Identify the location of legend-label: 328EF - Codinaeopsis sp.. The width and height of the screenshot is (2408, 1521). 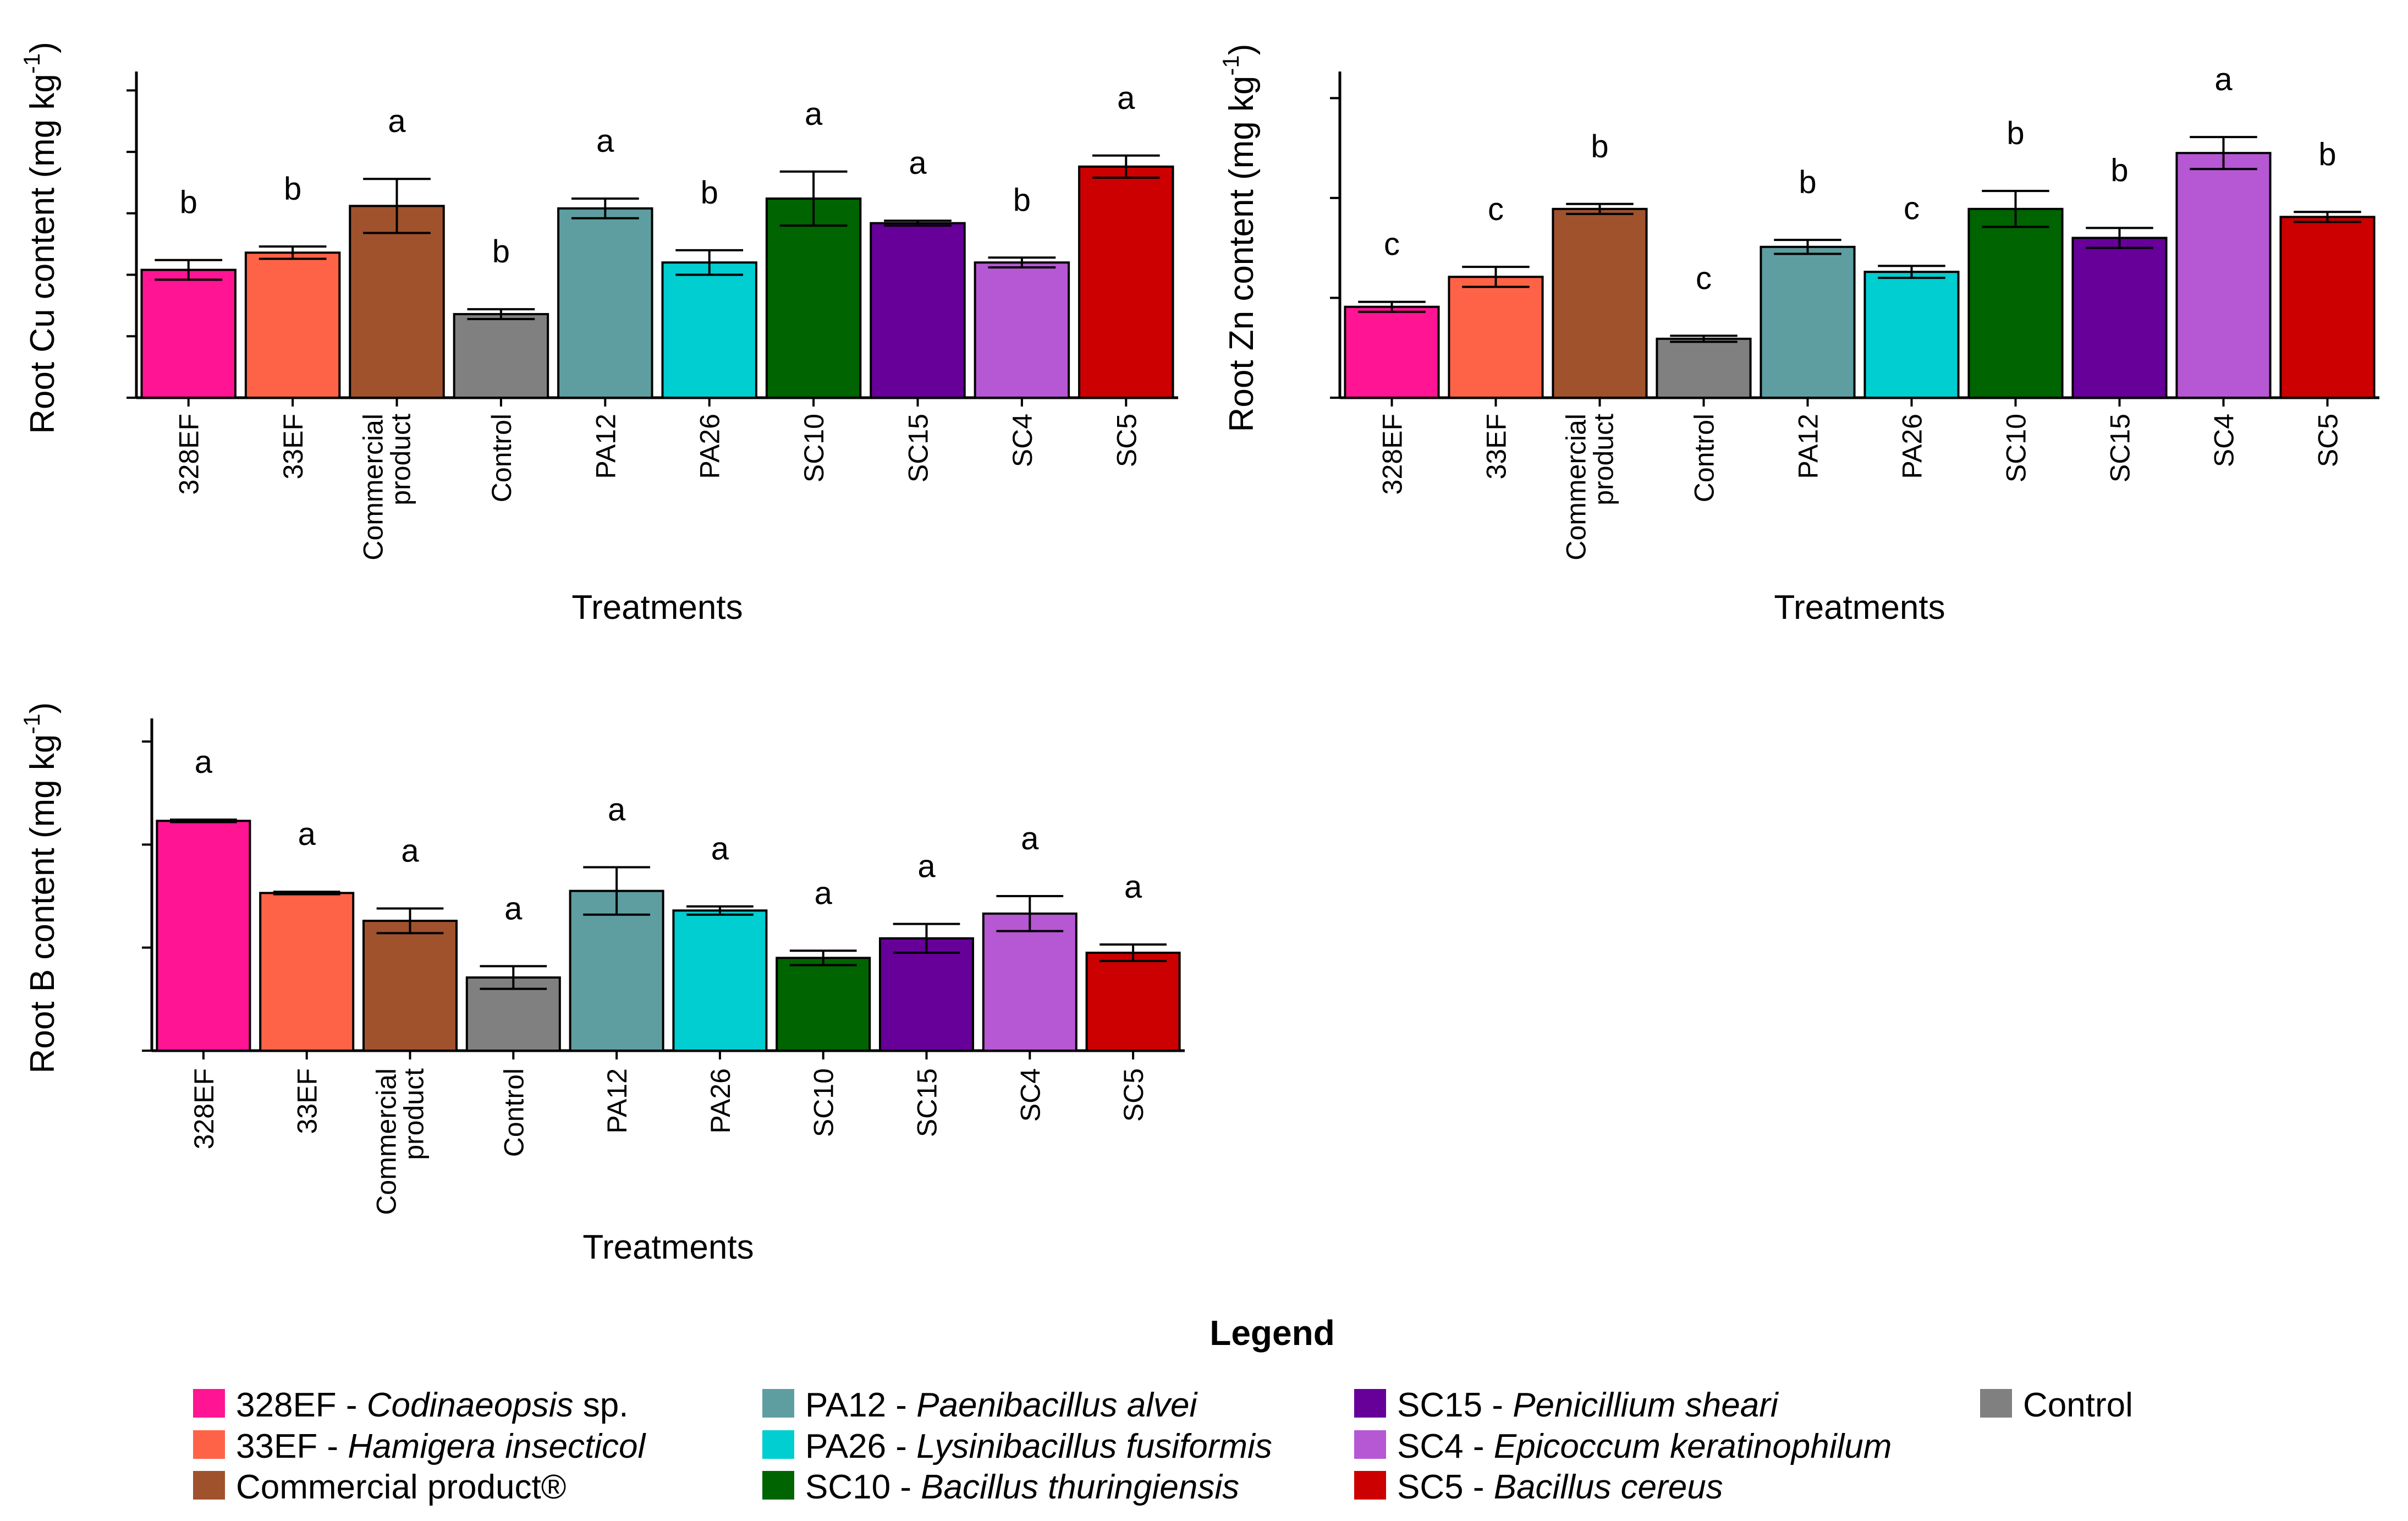
(432, 1405).